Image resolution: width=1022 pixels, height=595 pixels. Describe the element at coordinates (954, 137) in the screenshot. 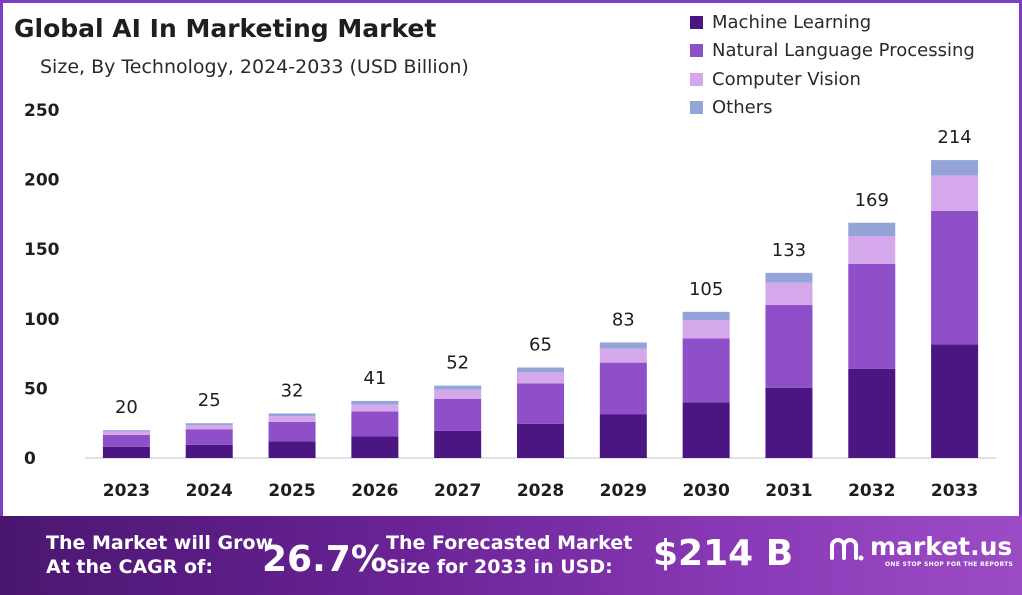

I see `bar-total-label: 214` at that location.